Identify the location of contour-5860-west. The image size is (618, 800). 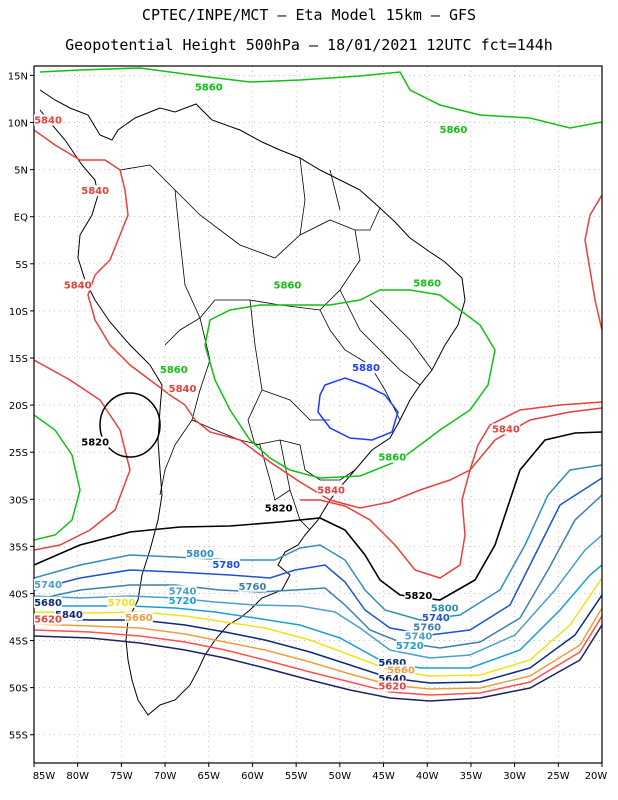
(57, 477).